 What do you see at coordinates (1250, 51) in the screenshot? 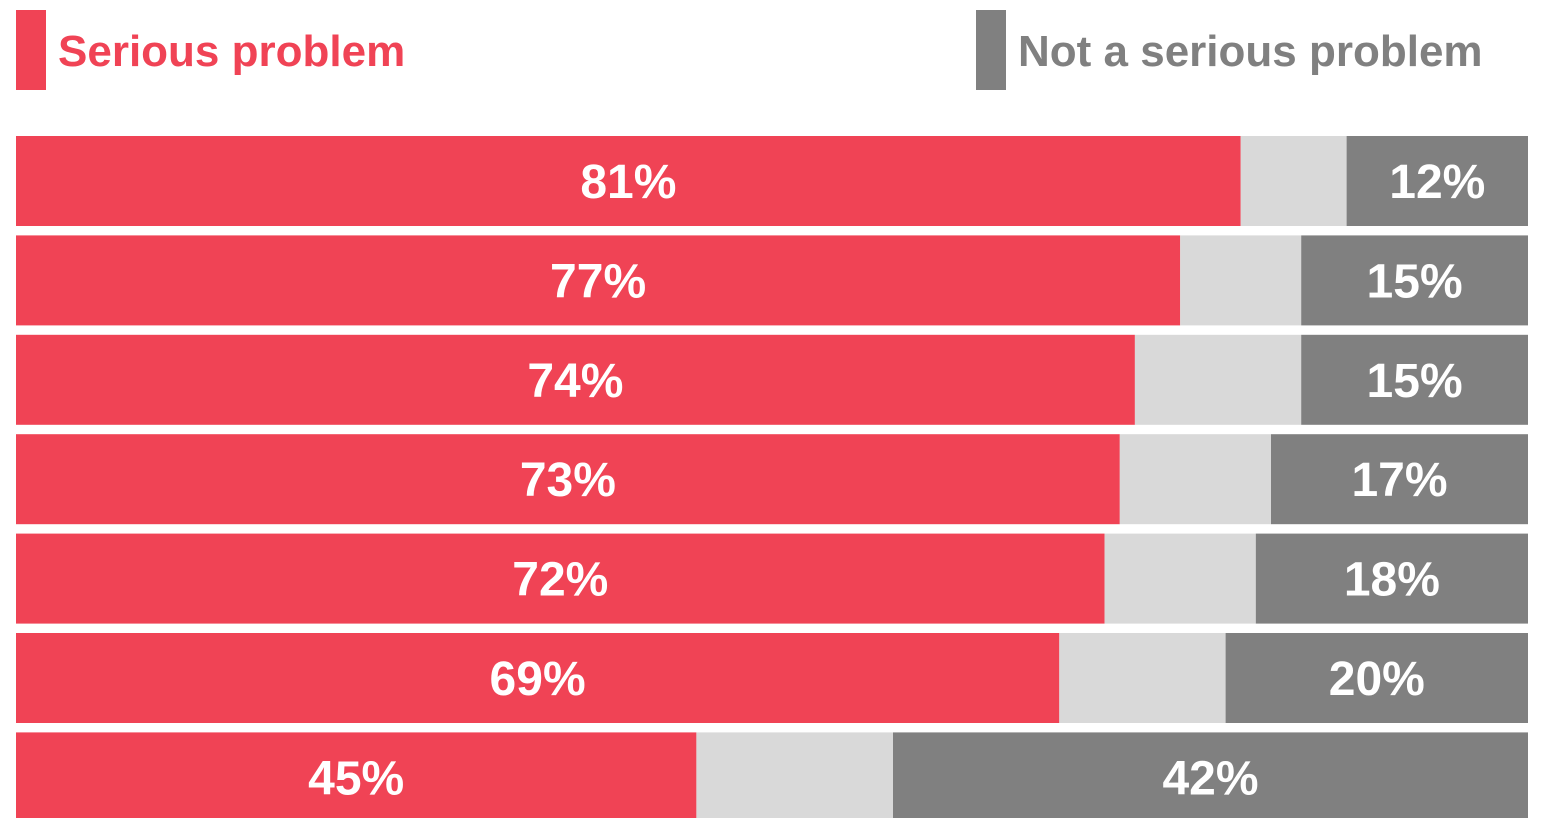
I see `legend-label-not-serious: Not a serious problem` at bounding box center [1250, 51].